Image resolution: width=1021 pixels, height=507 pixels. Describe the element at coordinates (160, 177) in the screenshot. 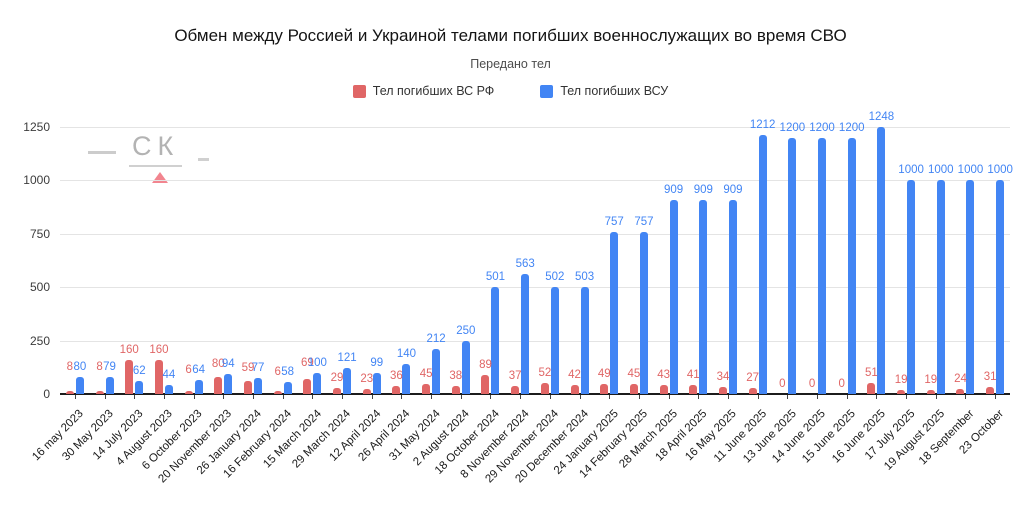

I see `watermark-triangle-icon` at that location.